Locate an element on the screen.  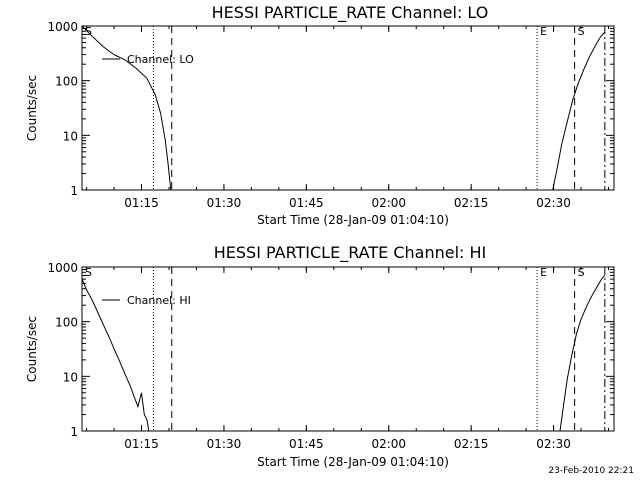
legend-label: Channel: HI is located at coordinates (159, 300).